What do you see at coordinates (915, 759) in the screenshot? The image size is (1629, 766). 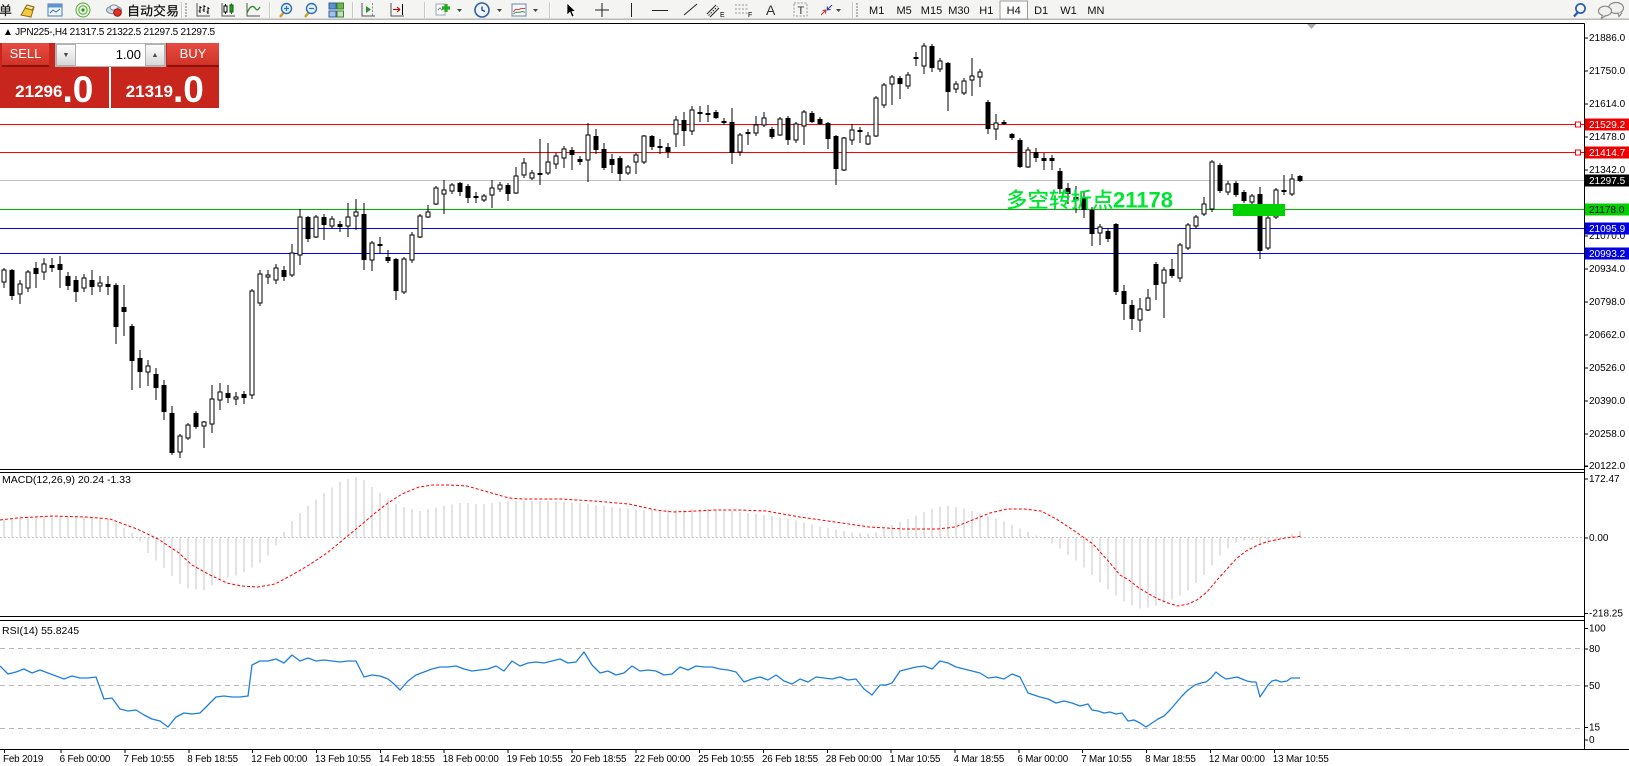 I see `svg-text: 1 Mar 10:55` at bounding box center [915, 759].